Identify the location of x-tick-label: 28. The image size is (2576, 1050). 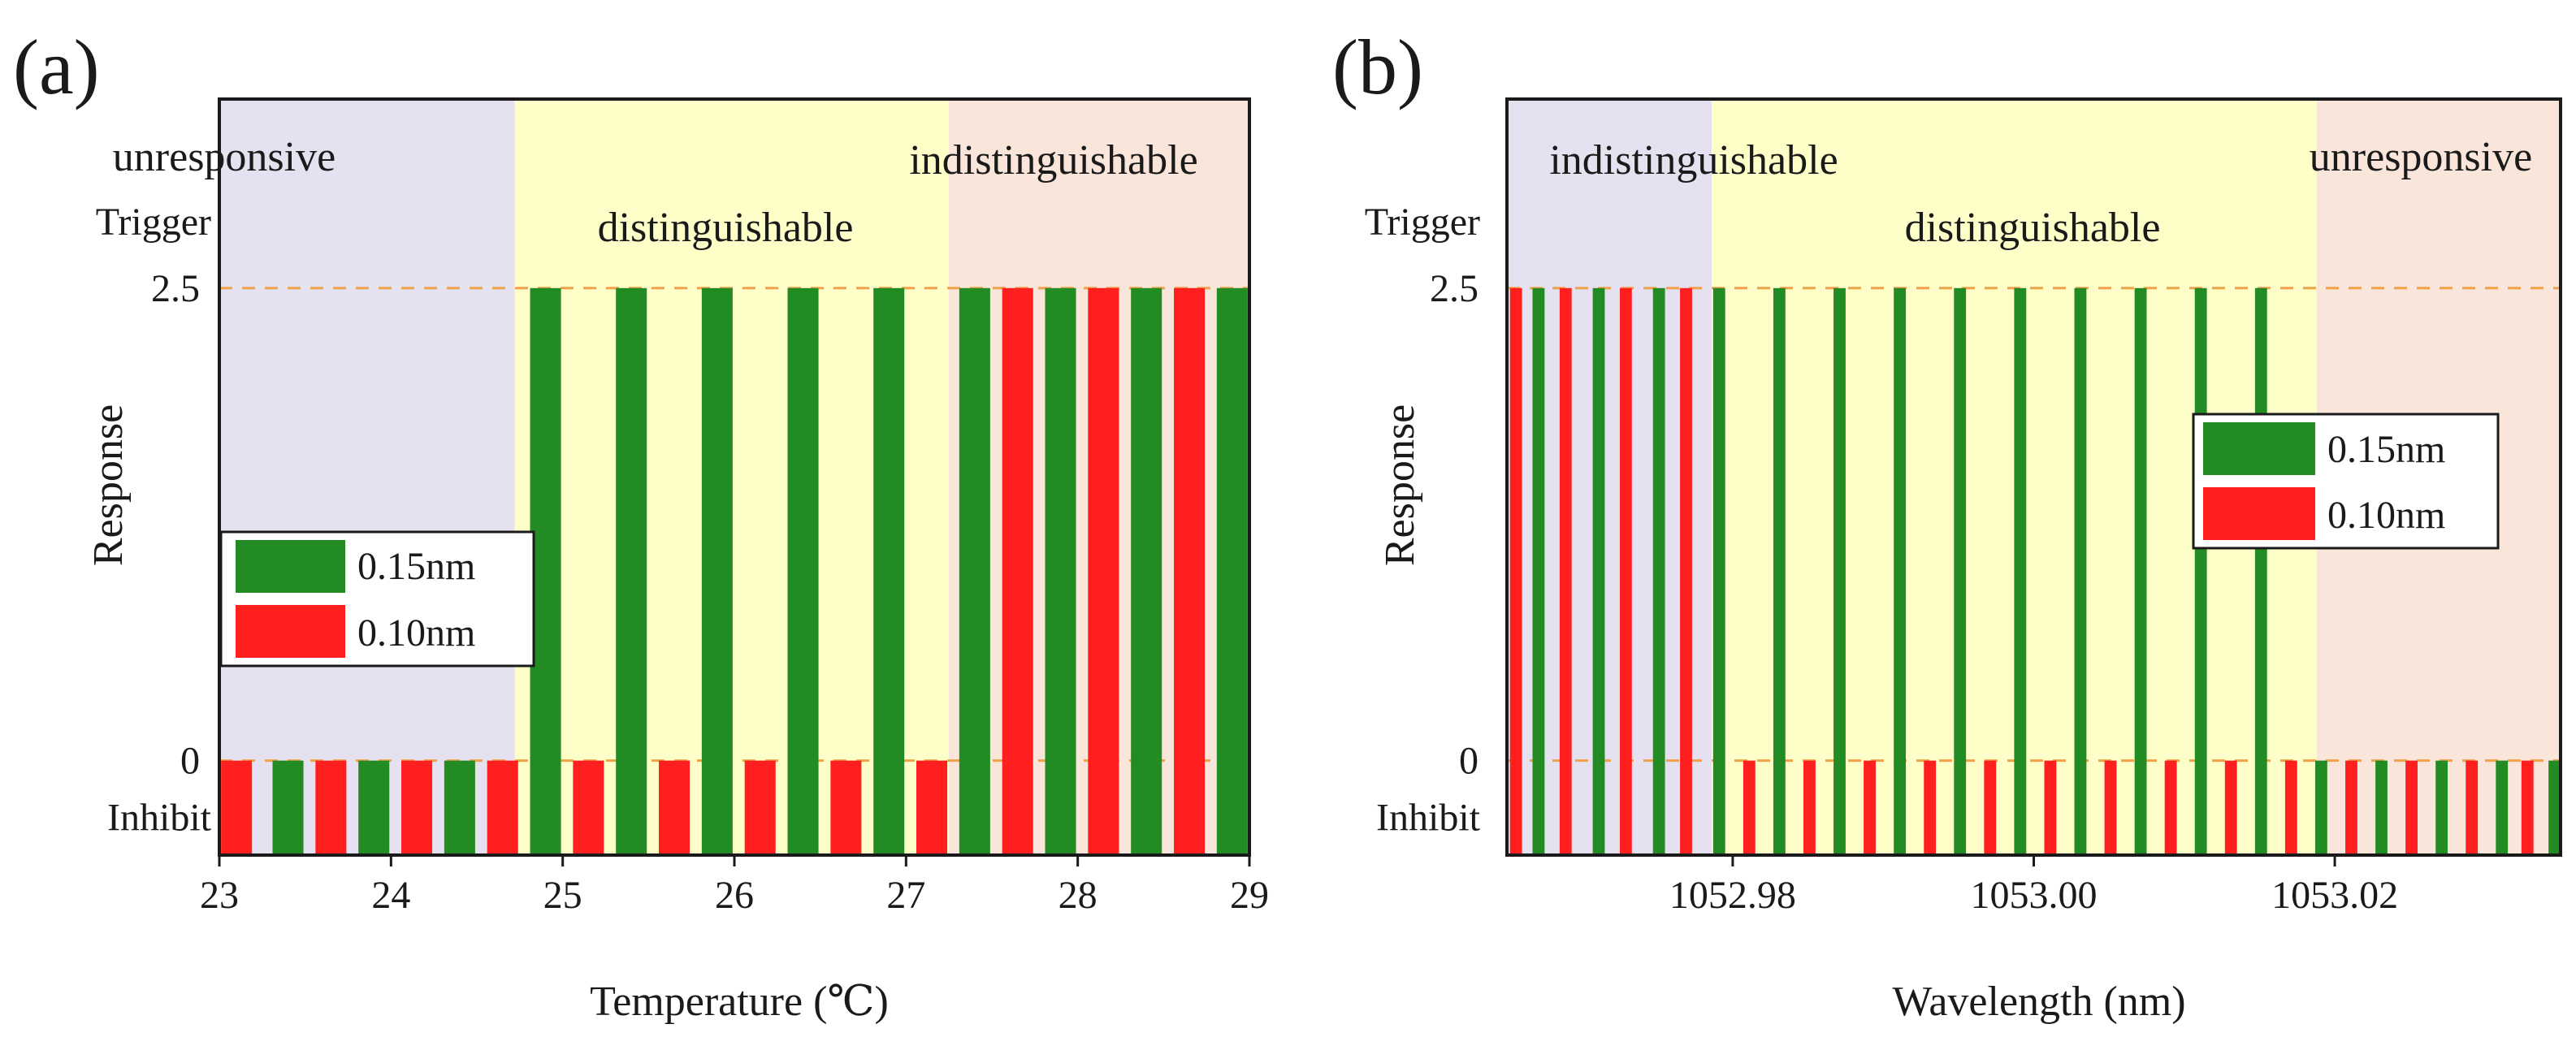
(1078, 896).